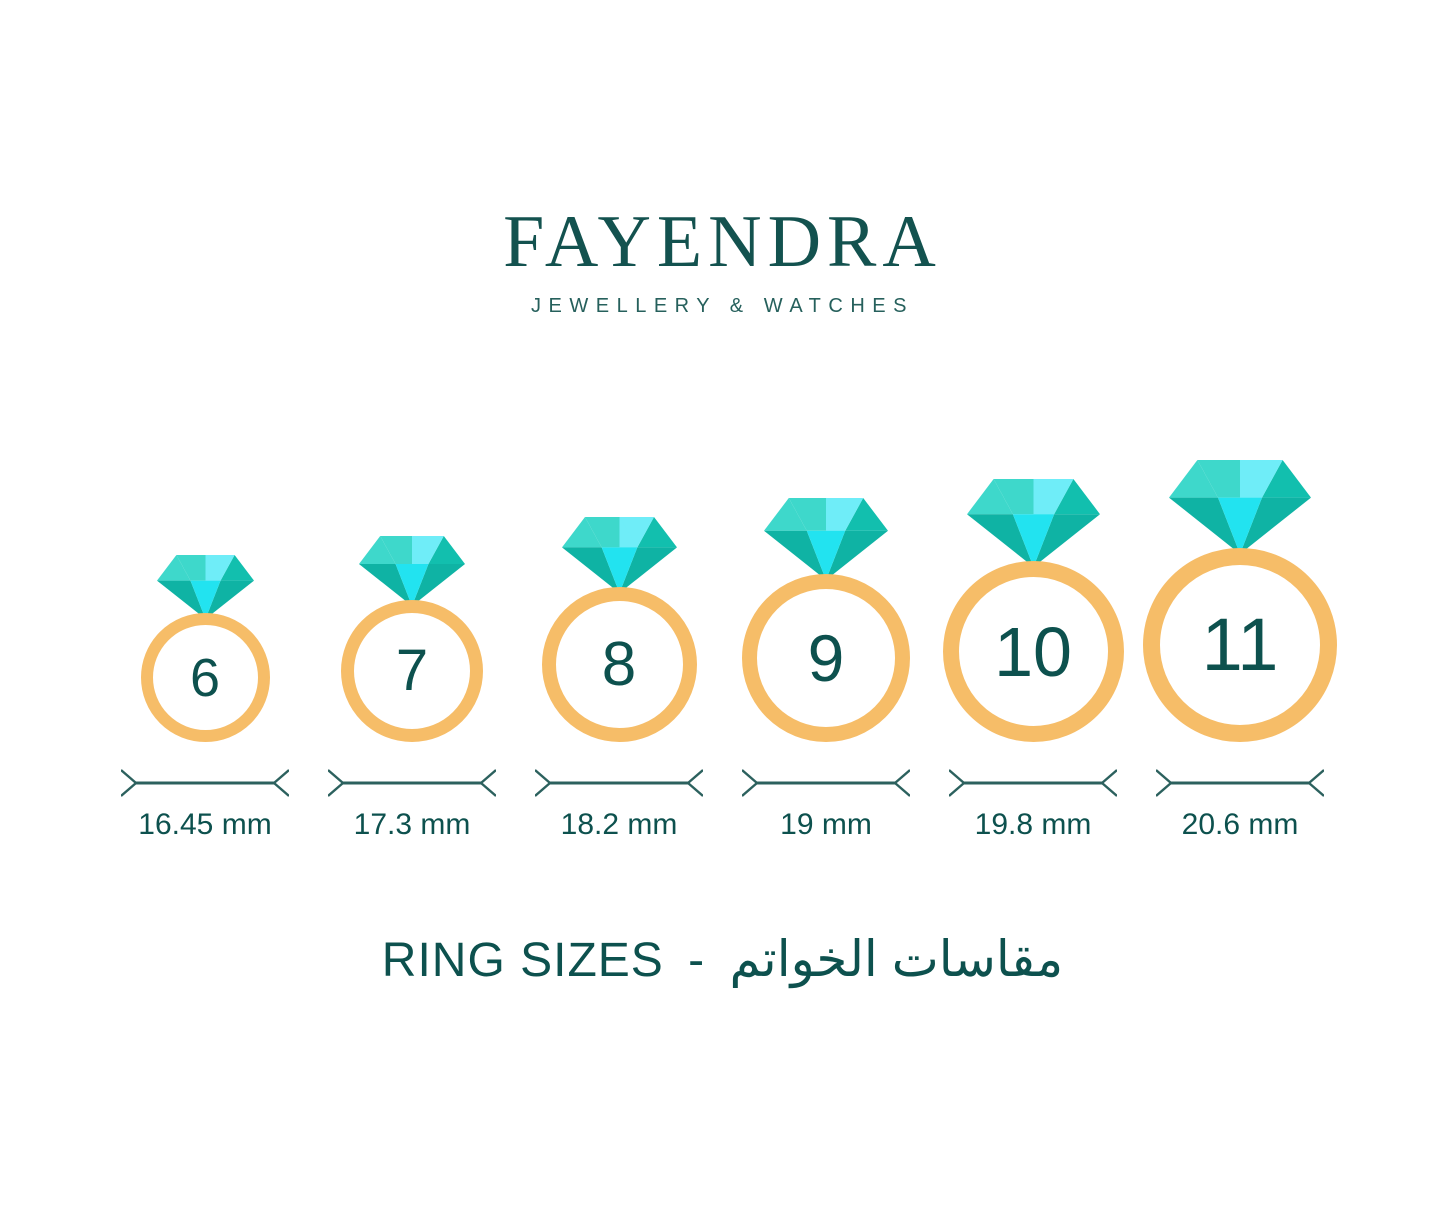 Image resolution: width=1445 pixels, height=1205 pixels. What do you see at coordinates (619, 824) in the screenshot?
I see `diameter-label: 18.2 mm` at bounding box center [619, 824].